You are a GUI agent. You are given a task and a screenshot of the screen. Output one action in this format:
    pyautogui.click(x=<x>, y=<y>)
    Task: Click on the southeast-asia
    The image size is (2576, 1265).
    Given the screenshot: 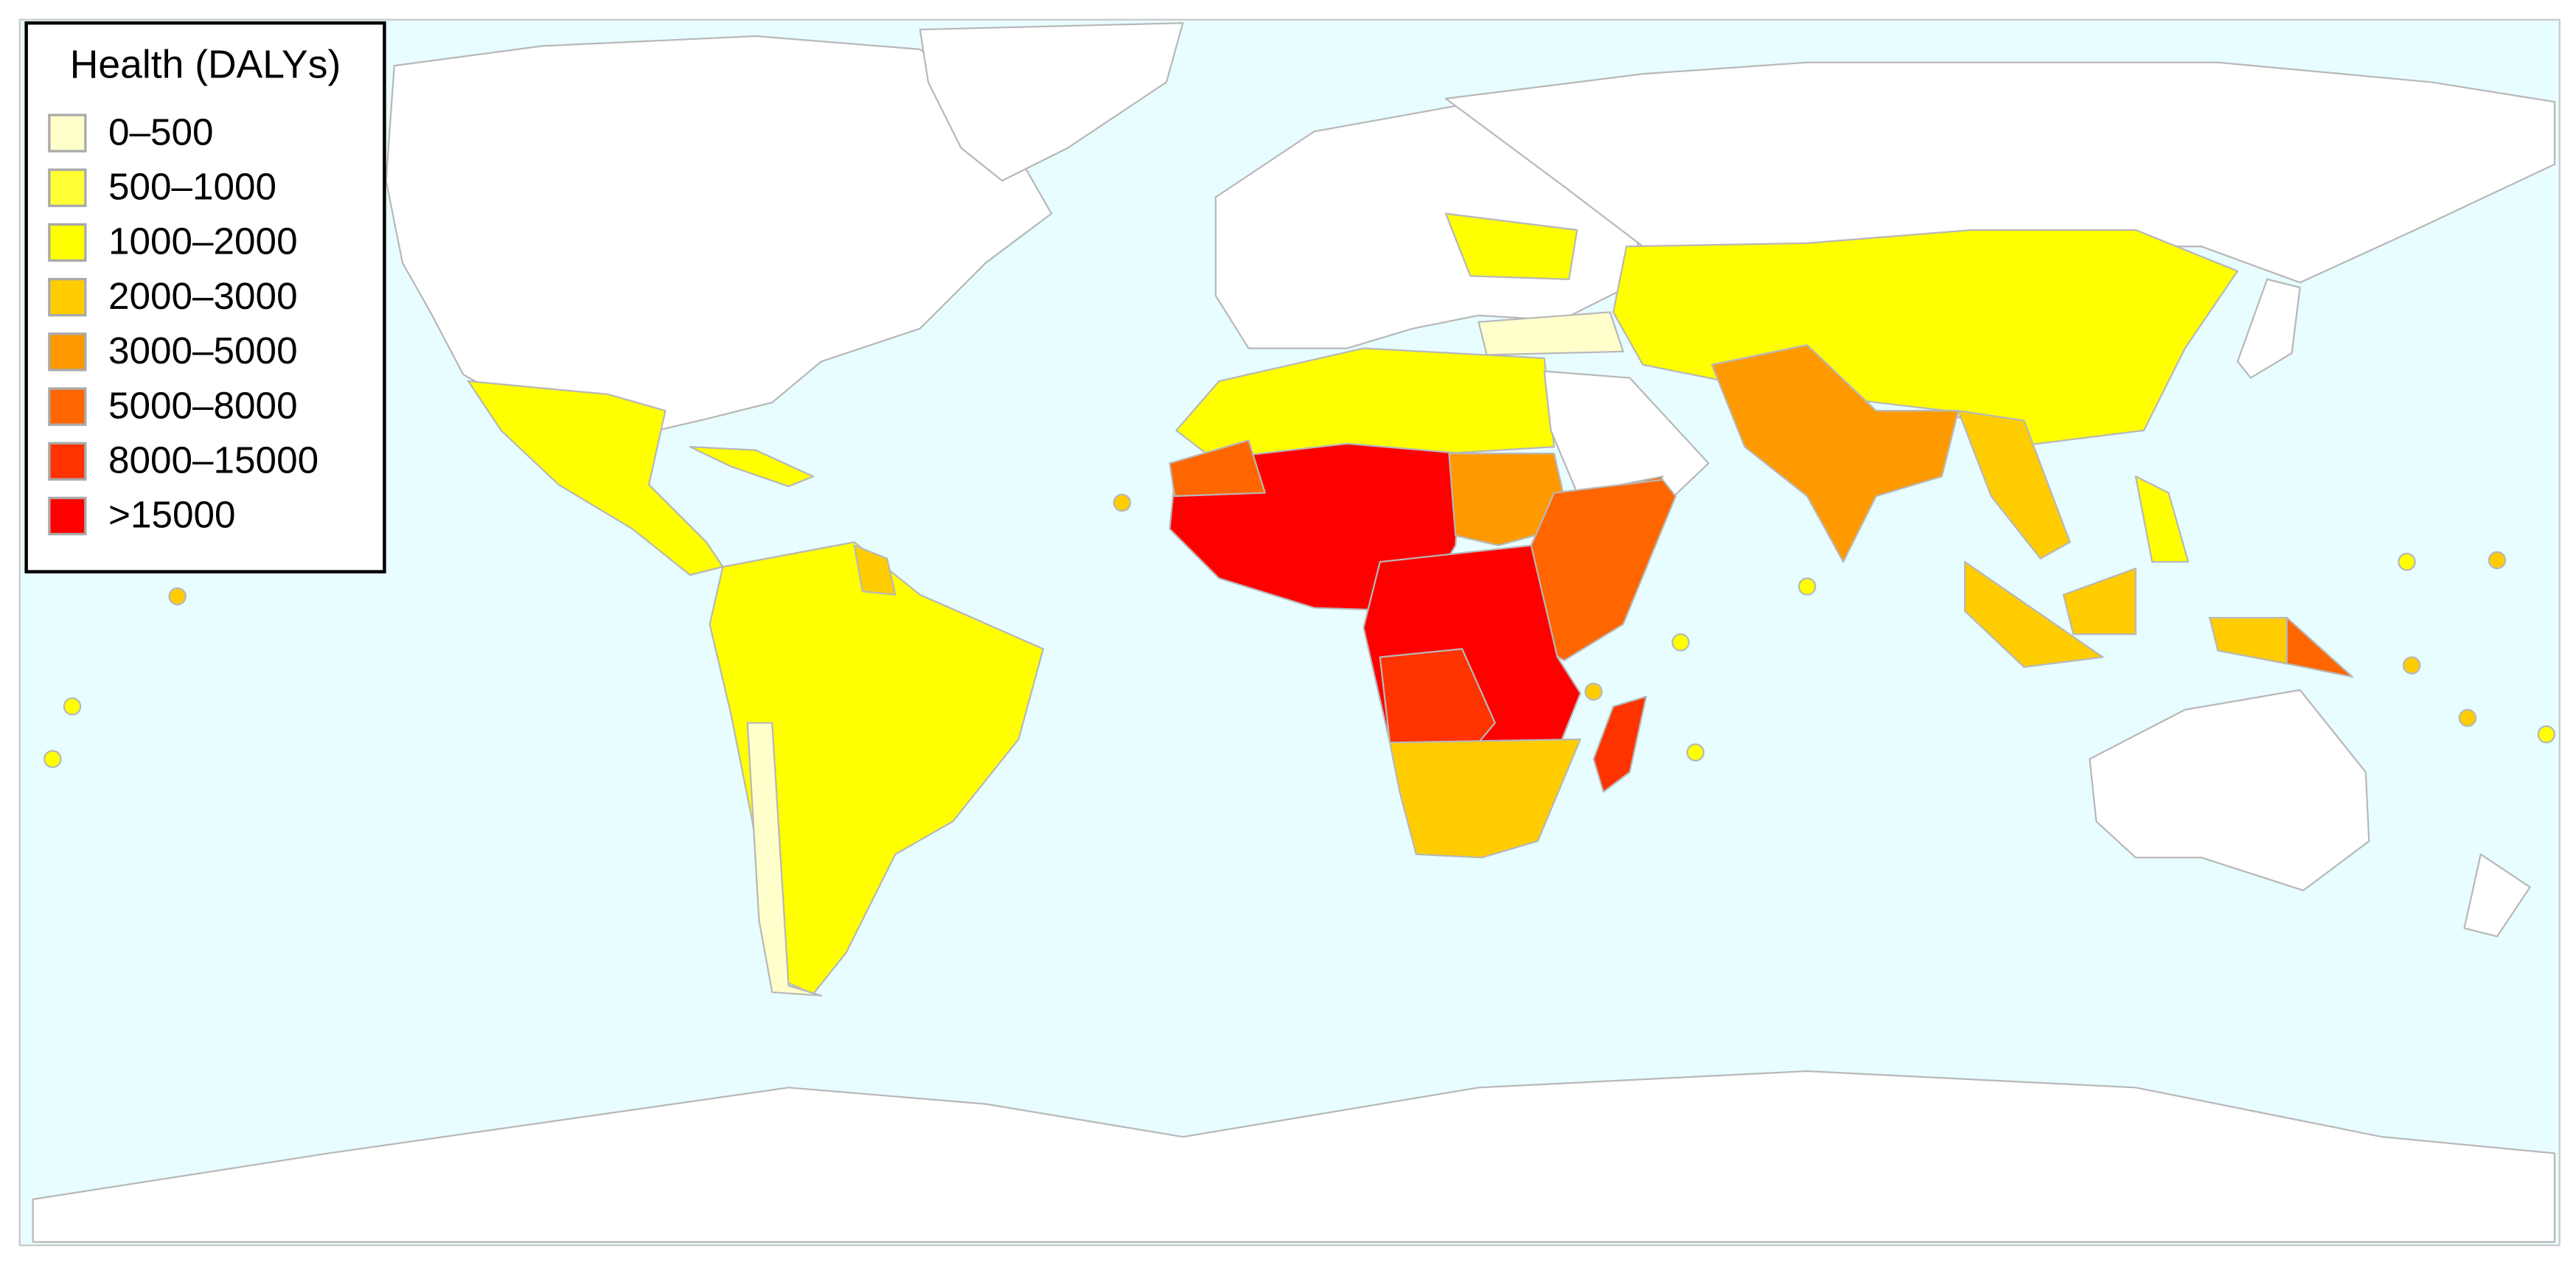 What is the action you would take?
    pyautogui.click(x=2014, y=485)
    